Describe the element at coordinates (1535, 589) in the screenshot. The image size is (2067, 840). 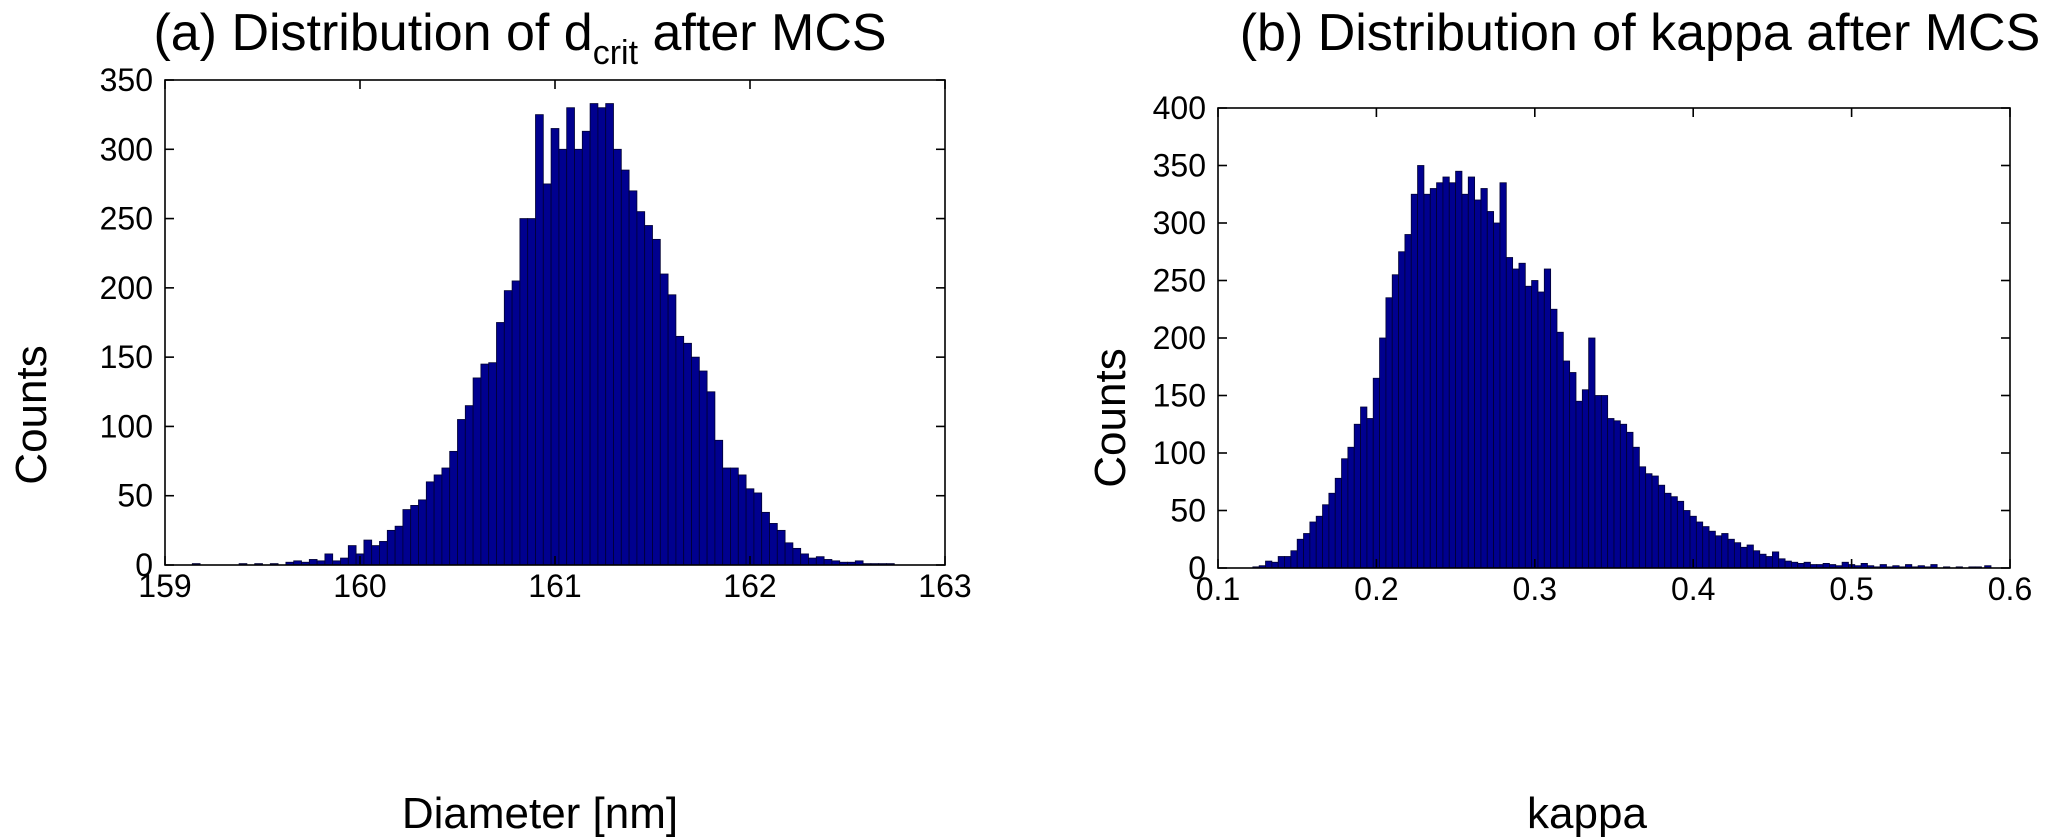
I see `x-tick-label-b-2: 0.3` at that location.